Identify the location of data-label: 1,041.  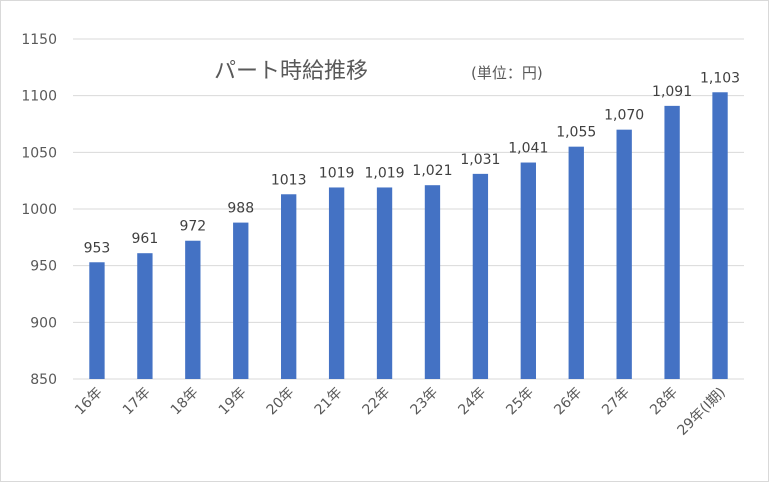
(528, 149).